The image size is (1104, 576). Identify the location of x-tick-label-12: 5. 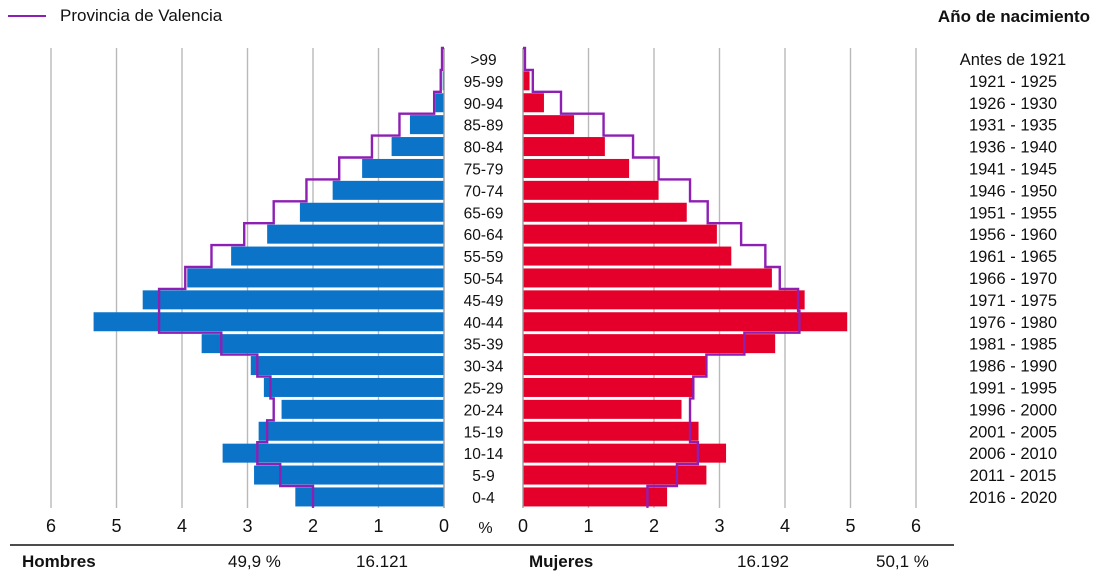
(850, 526).